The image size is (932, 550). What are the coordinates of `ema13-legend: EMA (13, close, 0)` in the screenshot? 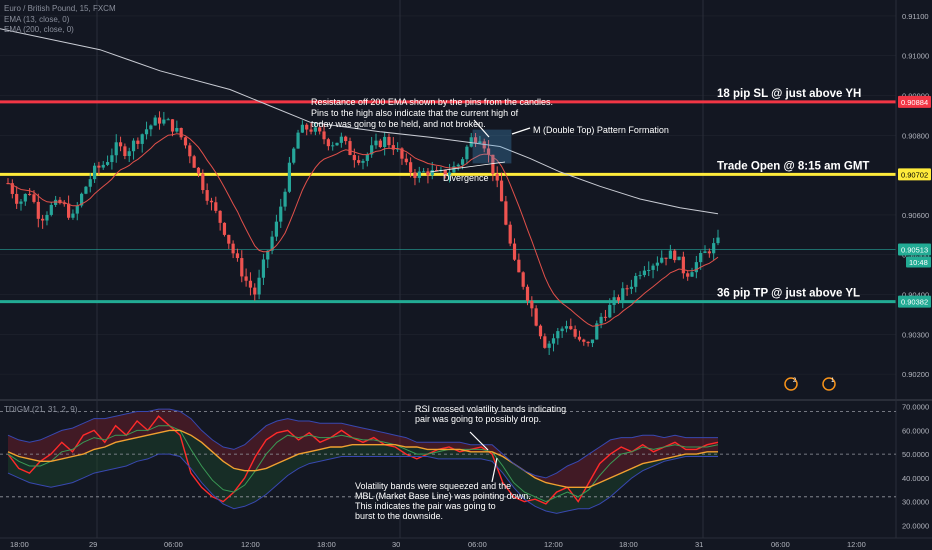 It's located at (37, 19).